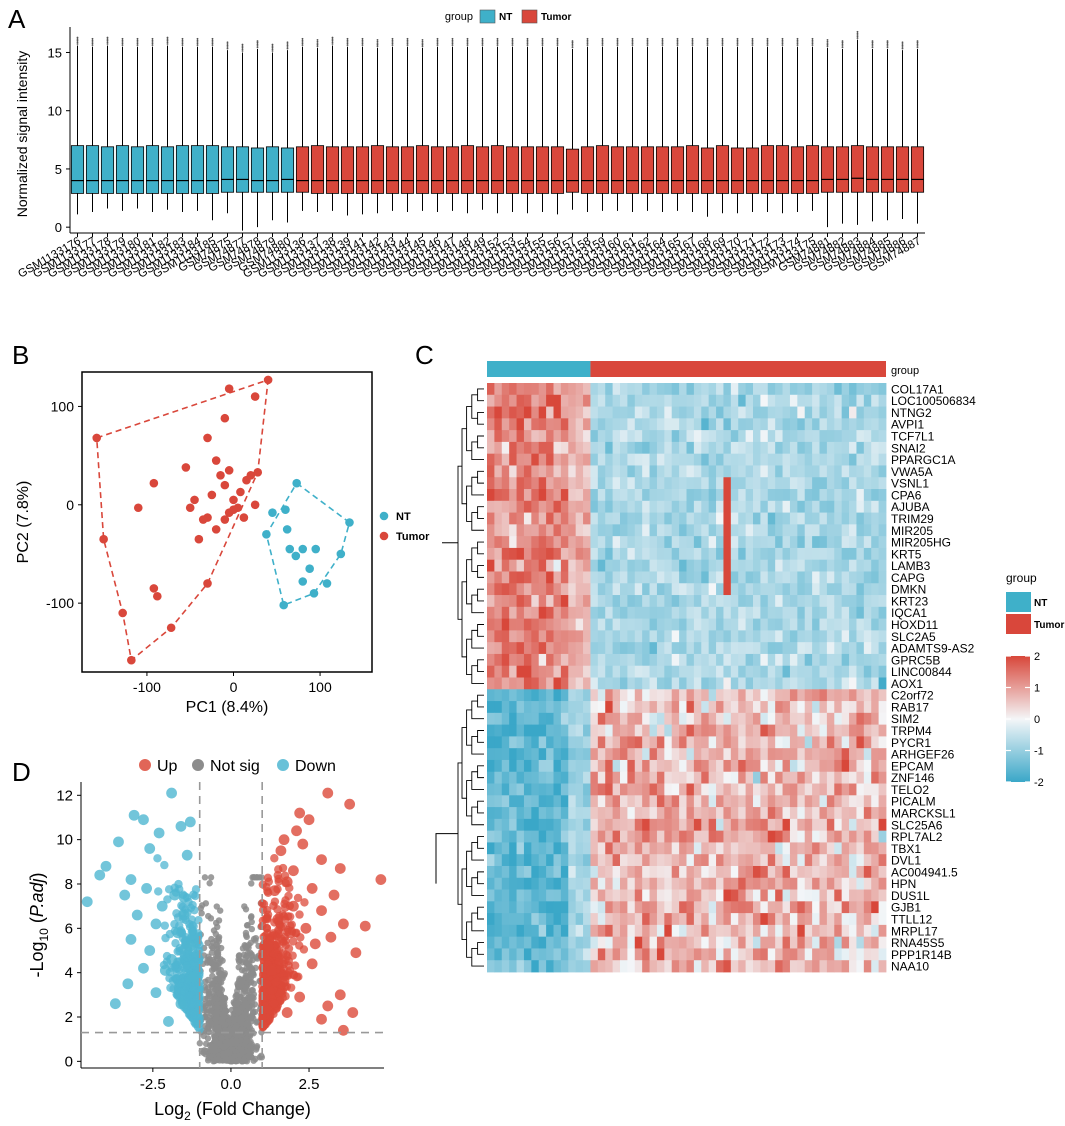 Image resolution: width=1065 pixels, height=1126 pixels. I want to click on heatmap-gene-label: AOX1, so click(907, 684).